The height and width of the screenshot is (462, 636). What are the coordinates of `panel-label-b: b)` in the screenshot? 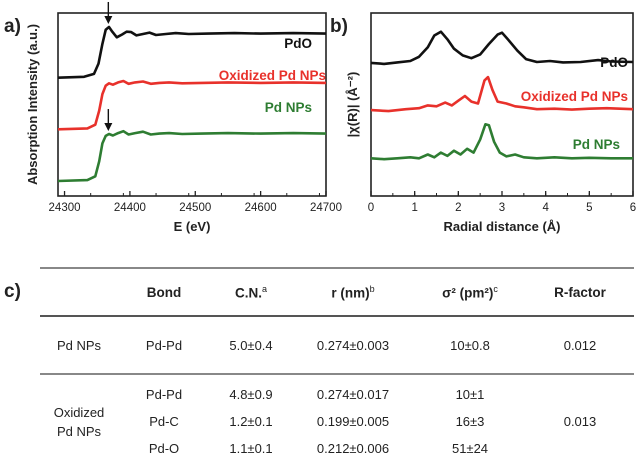 It's located at (339, 26).